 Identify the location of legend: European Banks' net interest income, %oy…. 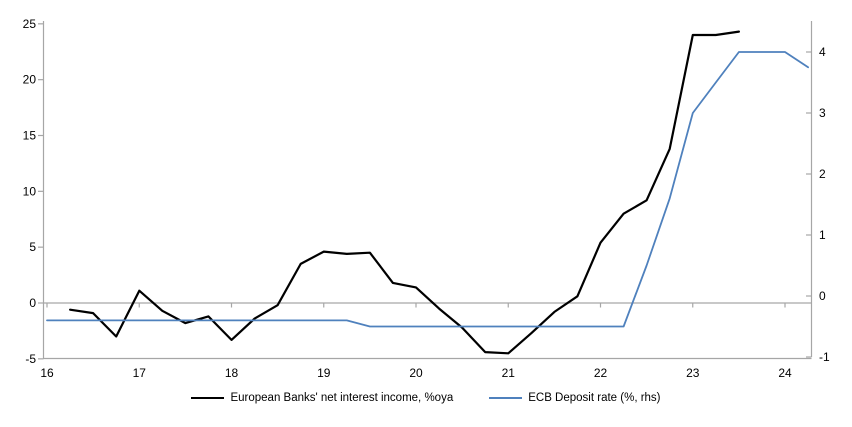
(426, 398).